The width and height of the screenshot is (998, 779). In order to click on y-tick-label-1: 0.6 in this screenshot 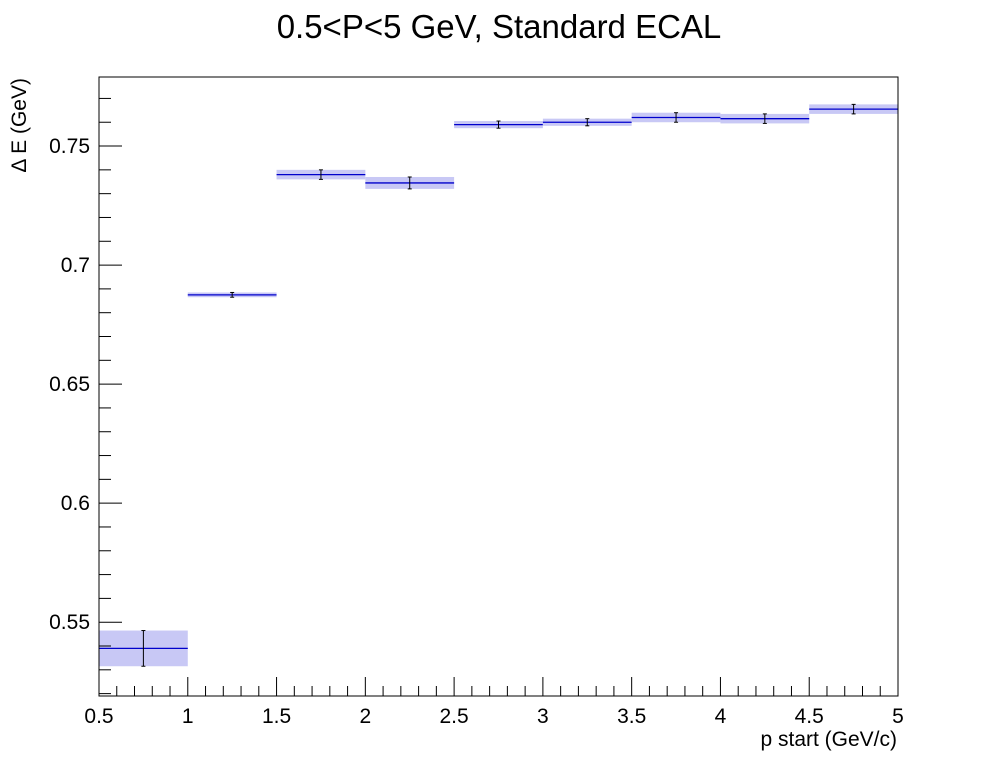, I will do `click(75, 503)`.